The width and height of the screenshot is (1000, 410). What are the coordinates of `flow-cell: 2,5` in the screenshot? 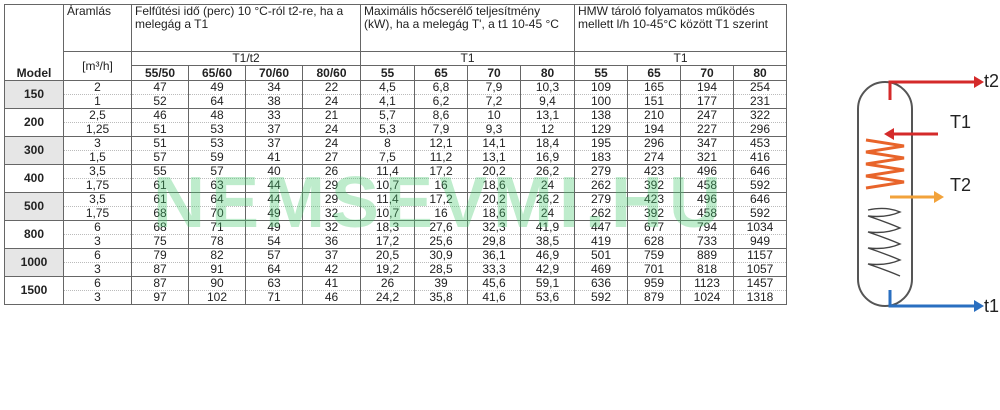 It's located at (97, 115).